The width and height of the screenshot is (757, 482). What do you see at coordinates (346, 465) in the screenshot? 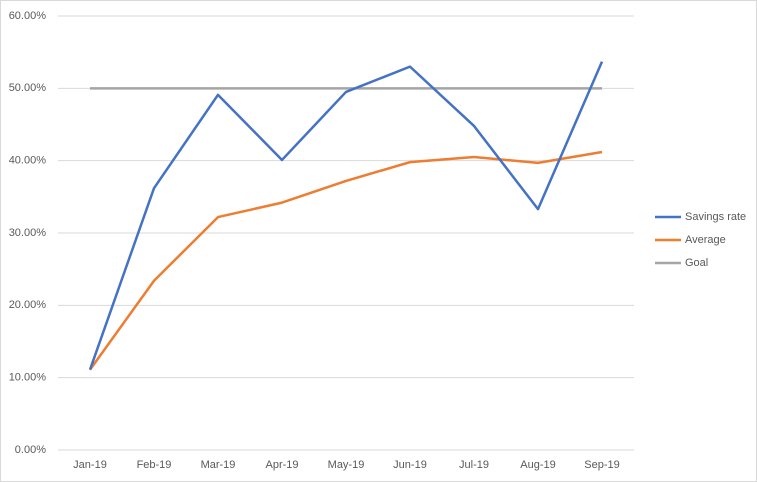
I see `x-tick-label: May-19` at bounding box center [346, 465].